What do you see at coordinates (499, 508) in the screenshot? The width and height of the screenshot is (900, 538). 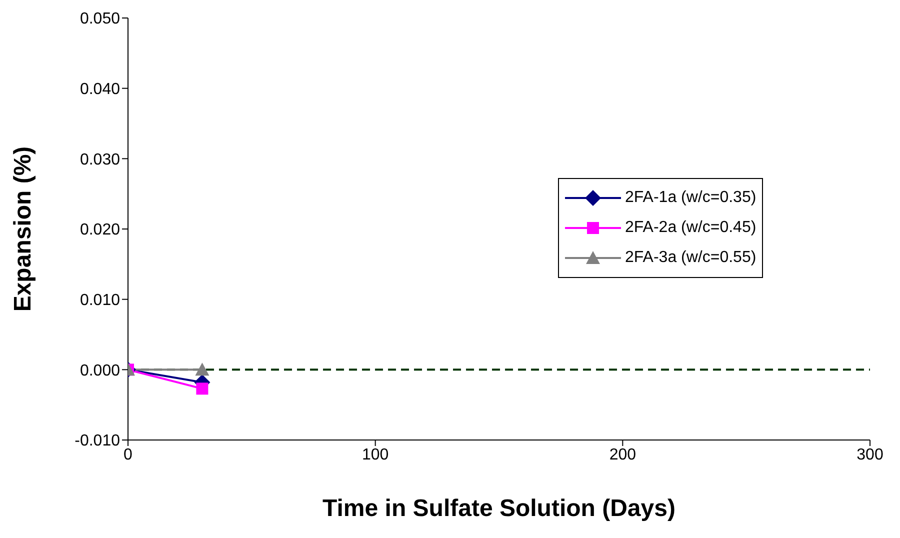 I see `x-axis-title: Time in Sulfate Solution (Days)` at bounding box center [499, 508].